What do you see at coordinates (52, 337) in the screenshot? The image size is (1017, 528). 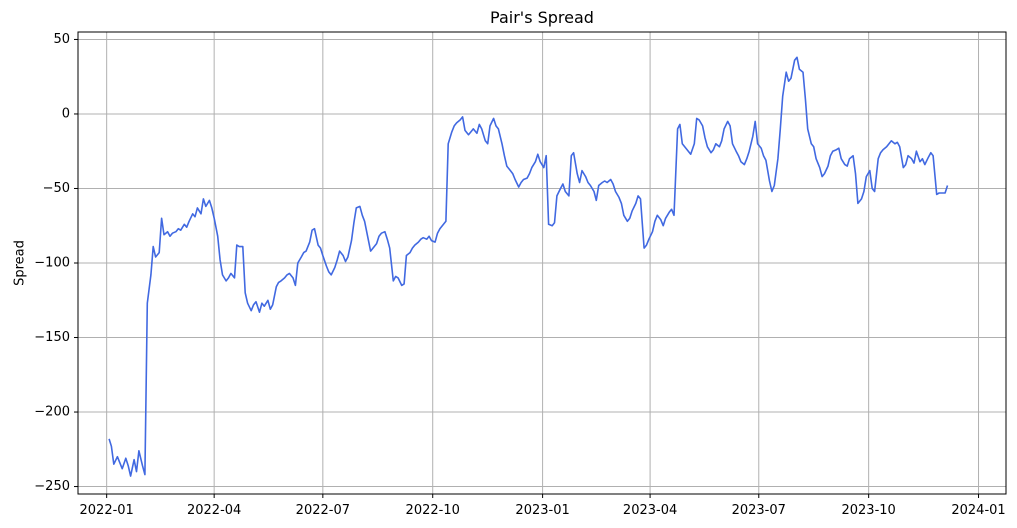 I see `y-tick-label: −150` at bounding box center [52, 337].